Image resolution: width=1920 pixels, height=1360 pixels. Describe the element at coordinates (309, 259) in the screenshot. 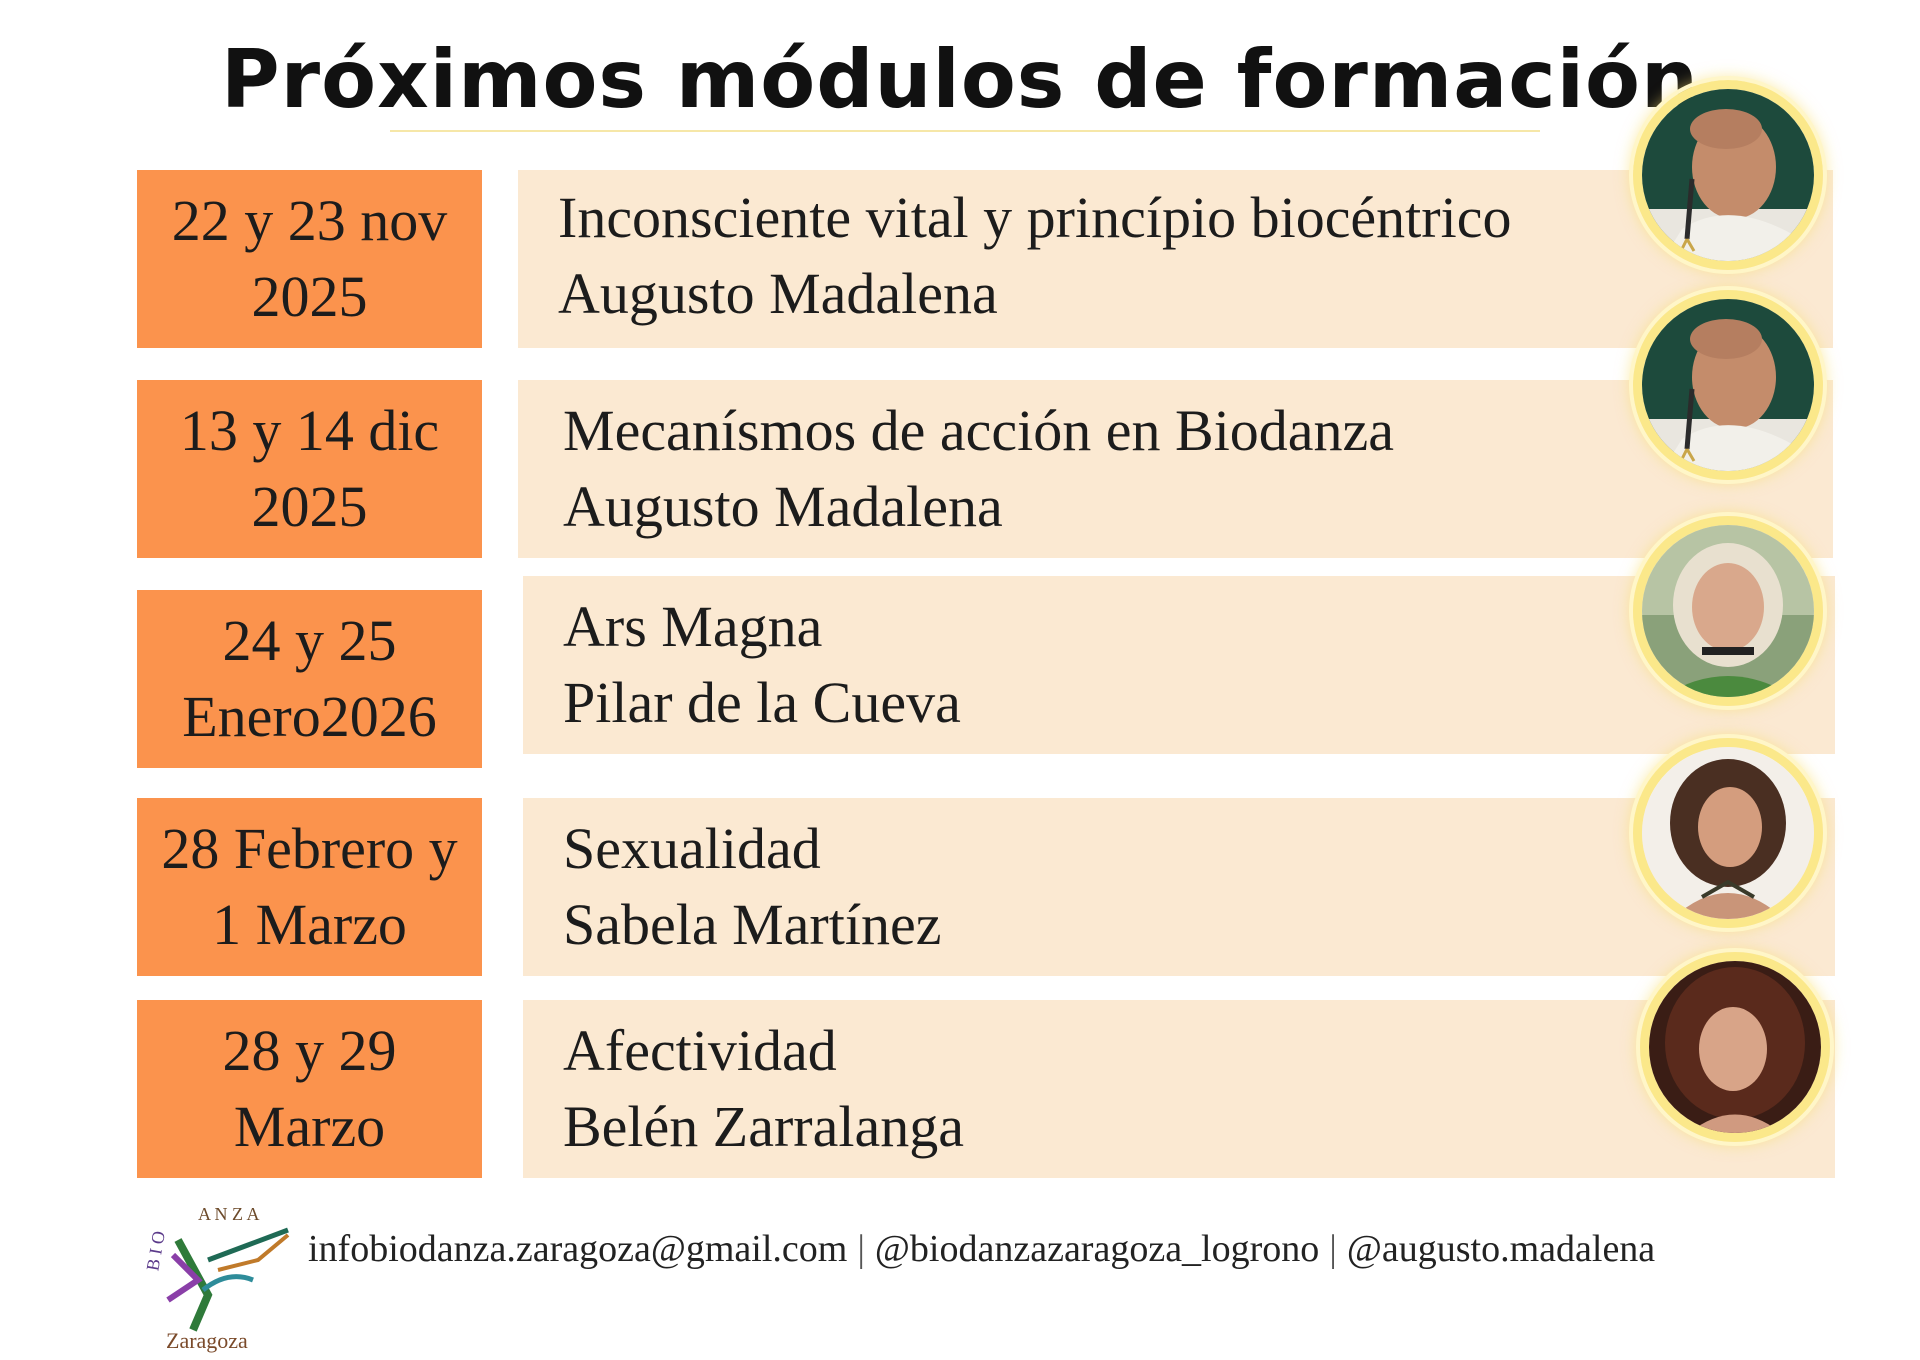

I see `module-date-box: 22 y 23 nov 2025` at that location.